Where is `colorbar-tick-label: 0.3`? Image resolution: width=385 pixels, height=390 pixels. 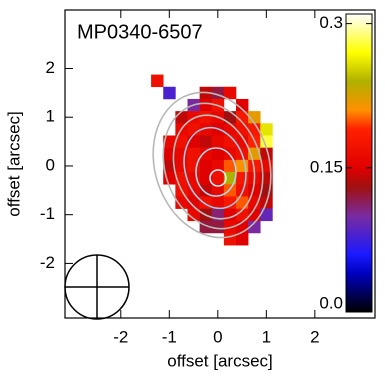
colorbar-tick-label: 0.3 is located at coordinates (331, 22).